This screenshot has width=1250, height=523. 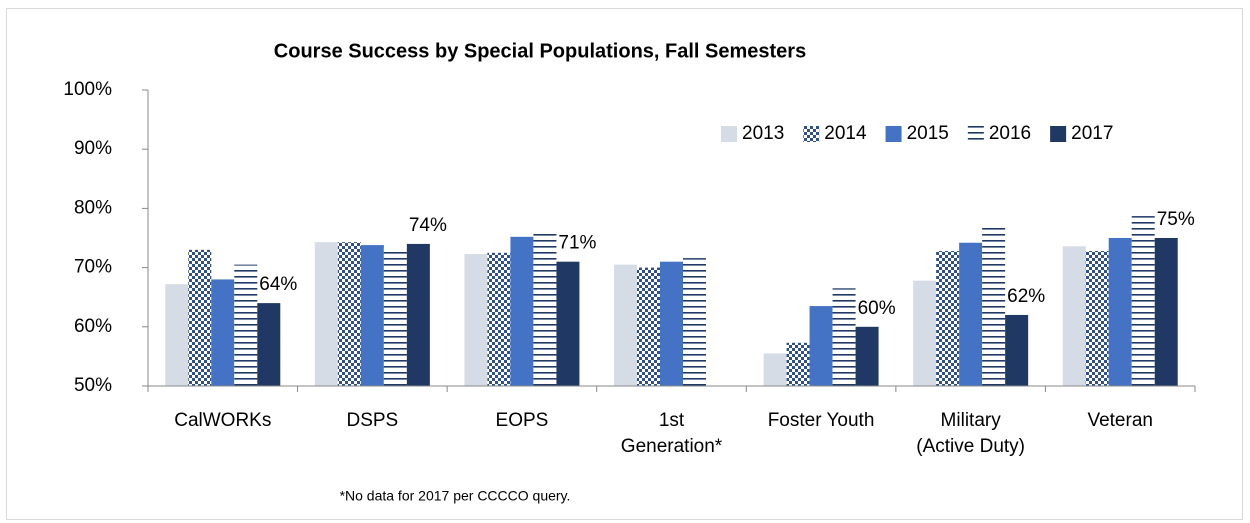 What do you see at coordinates (1120, 420) in the screenshot?
I see `x-tick-label: Veteran` at bounding box center [1120, 420].